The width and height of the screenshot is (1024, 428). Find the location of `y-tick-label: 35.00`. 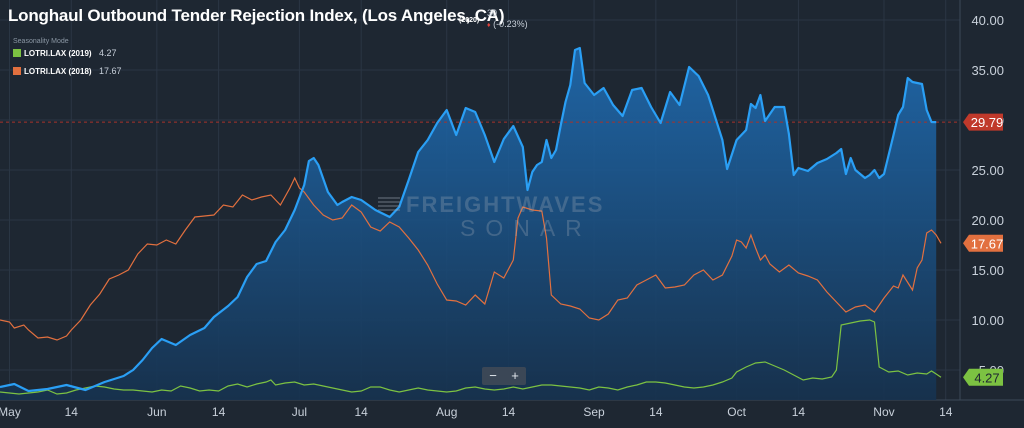

y-tick-label: 35.00 is located at coordinates (987, 70).